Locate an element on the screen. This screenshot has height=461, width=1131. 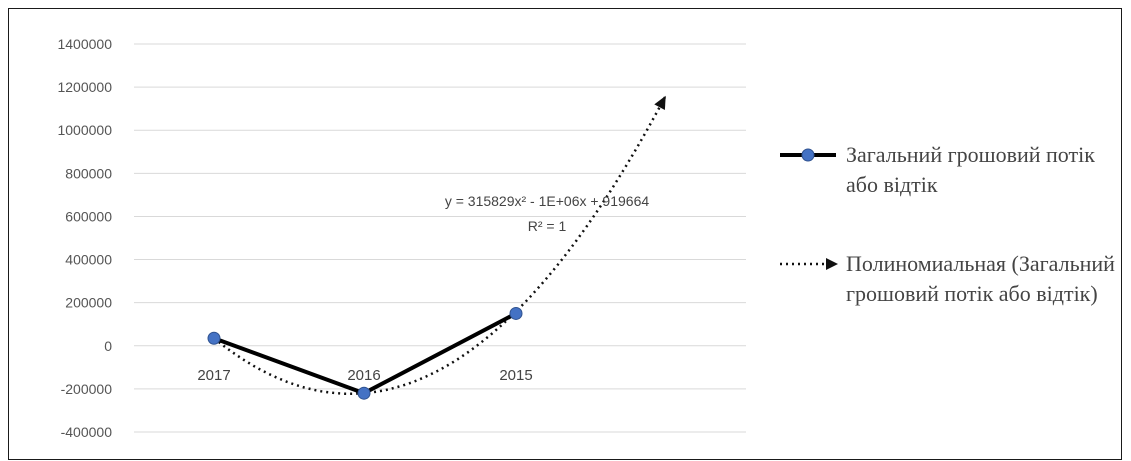
category-label: 2017 is located at coordinates (213, 375).